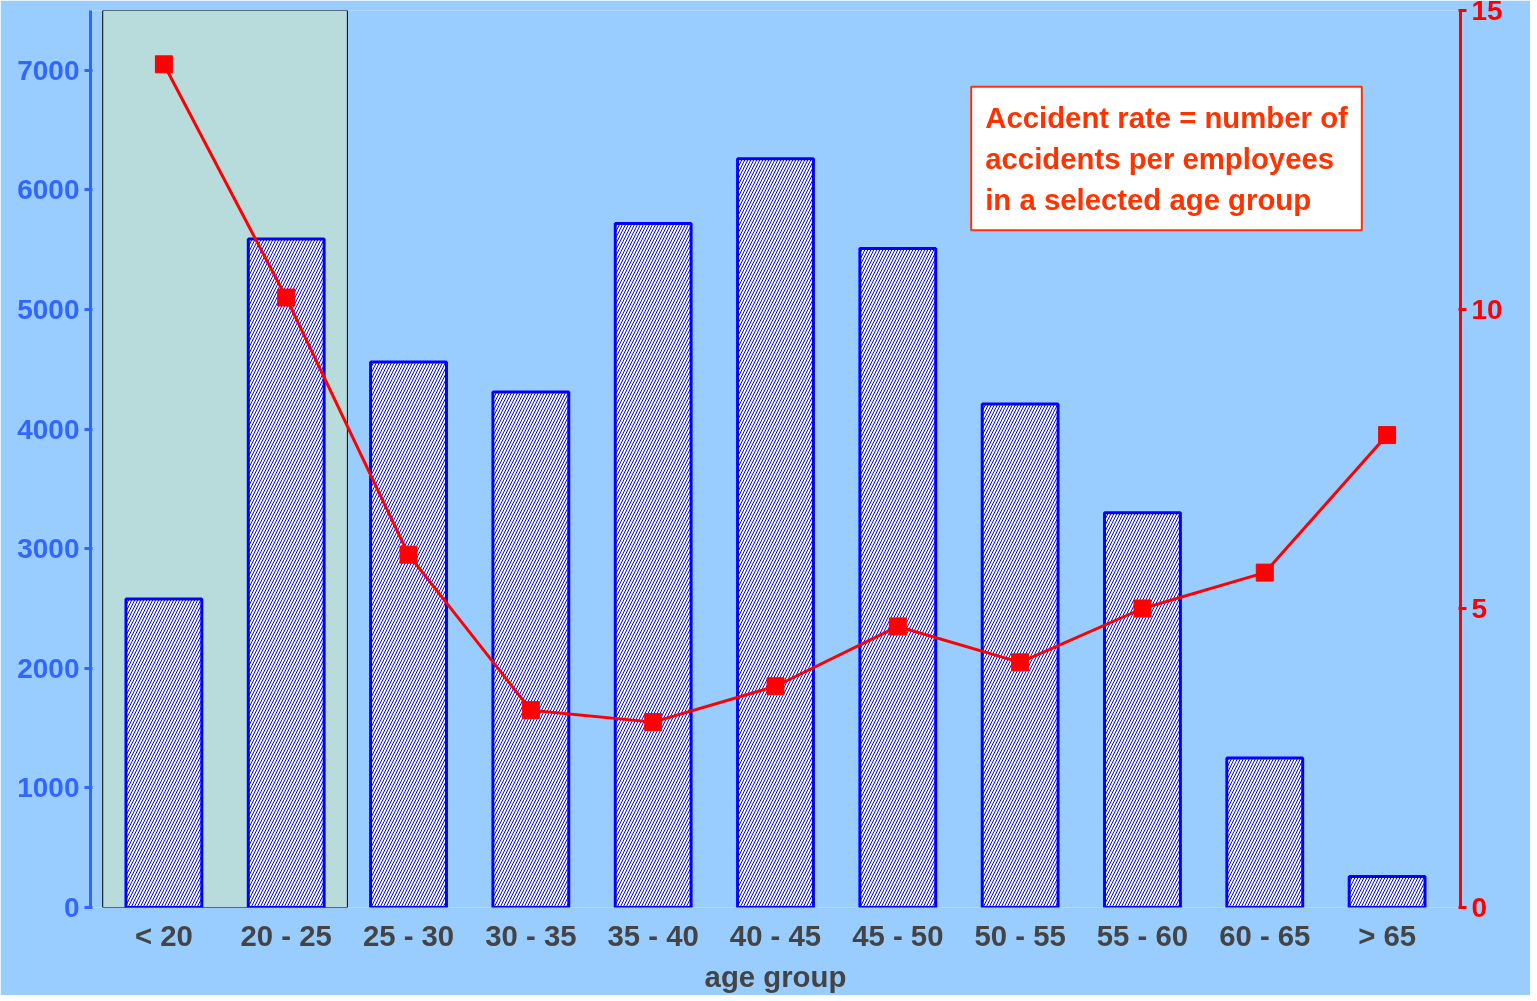 The image size is (1537, 1001). Describe the element at coordinates (1487, 13) in the screenshot. I see `y2-tick-label: 15` at that location.